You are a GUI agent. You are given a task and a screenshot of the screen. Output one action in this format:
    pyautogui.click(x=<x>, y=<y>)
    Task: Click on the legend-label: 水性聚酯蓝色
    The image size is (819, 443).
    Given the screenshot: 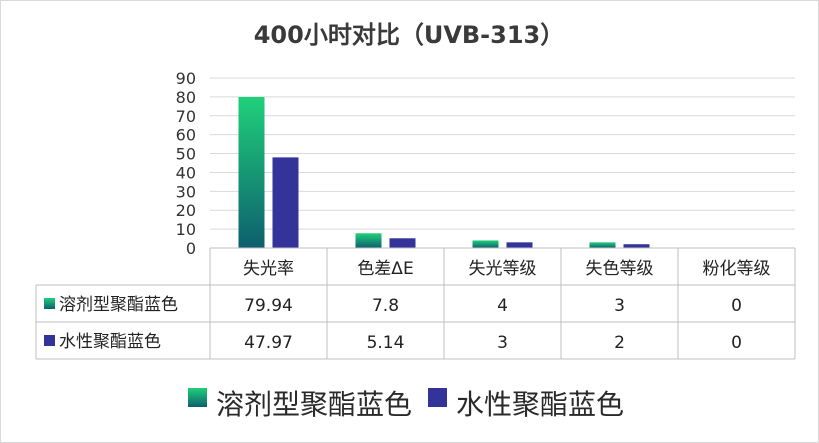 What is the action you would take?
    pyautogui.click(x=540, y=404)
    